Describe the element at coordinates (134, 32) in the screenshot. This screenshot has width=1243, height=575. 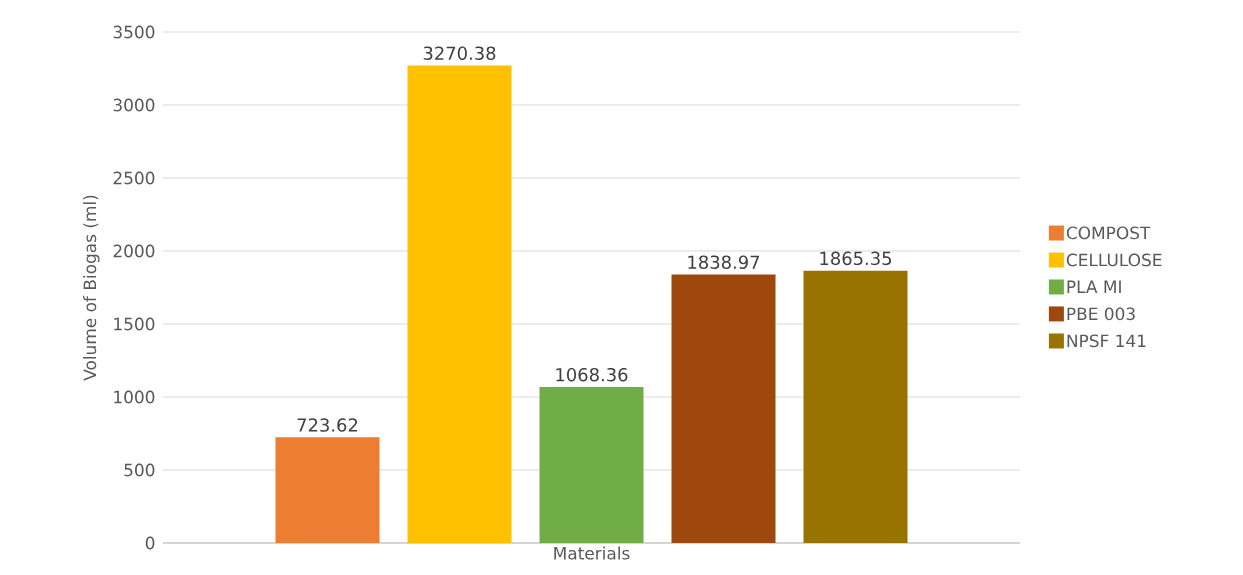
I see `y-tick-label: 3500` at that location.